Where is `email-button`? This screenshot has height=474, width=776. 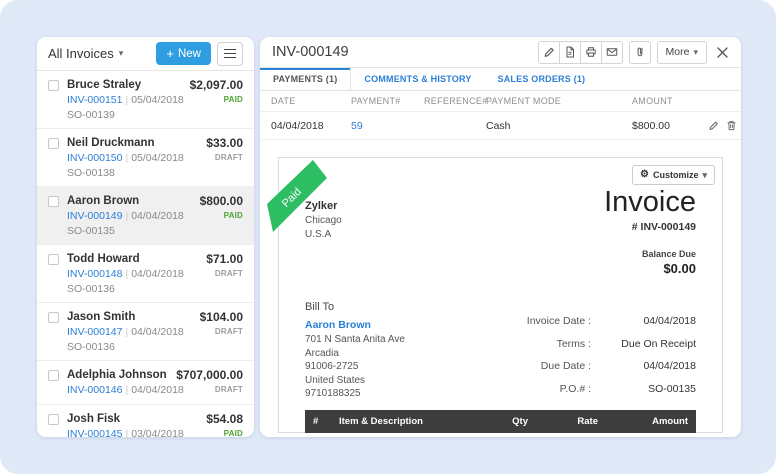 email-button is located at coordinates (611, 52).